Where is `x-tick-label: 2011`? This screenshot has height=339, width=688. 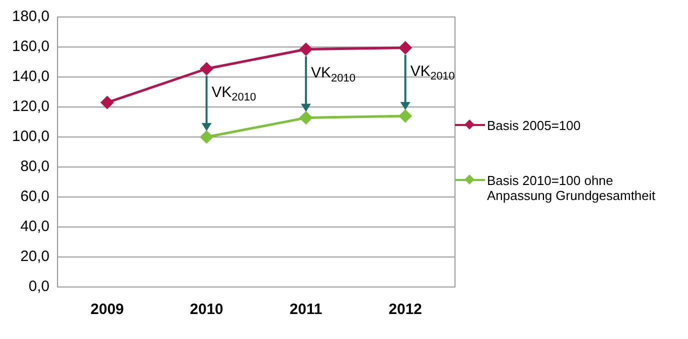 x-tick-label: 2011 is located at coordinates (306, 309).